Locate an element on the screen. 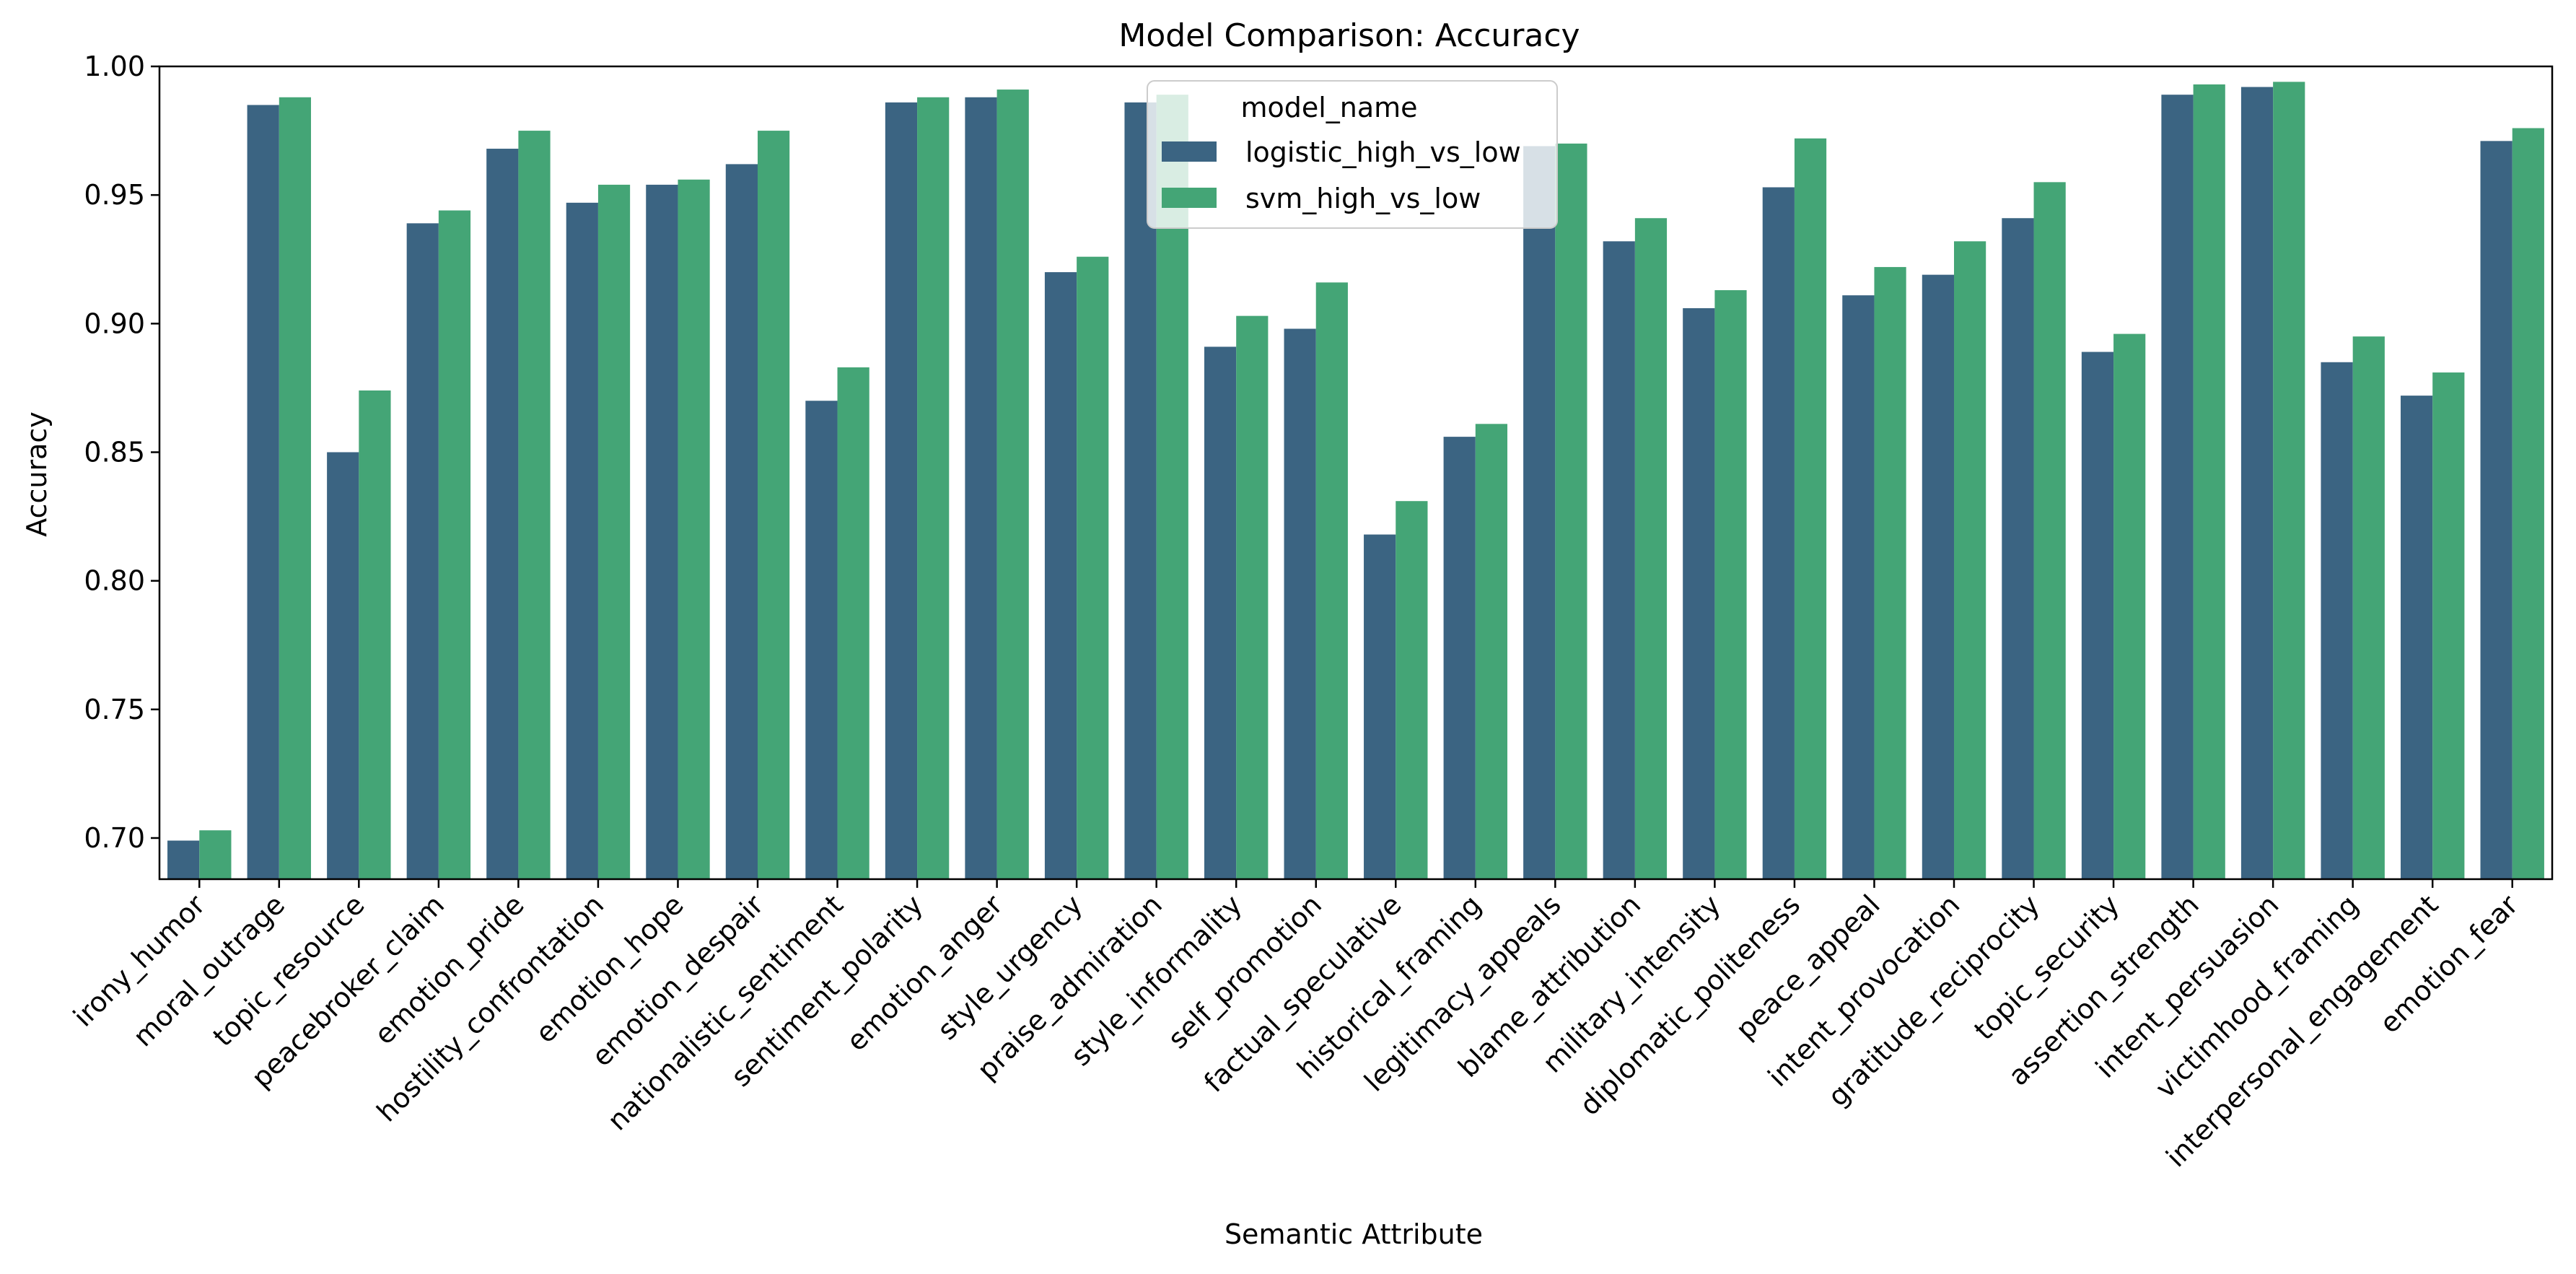 The height and width of the screenshot is (1274, 2576). bar-logistic_high_vs_low-intent_persuasion is located at coordinates (2257, 483).